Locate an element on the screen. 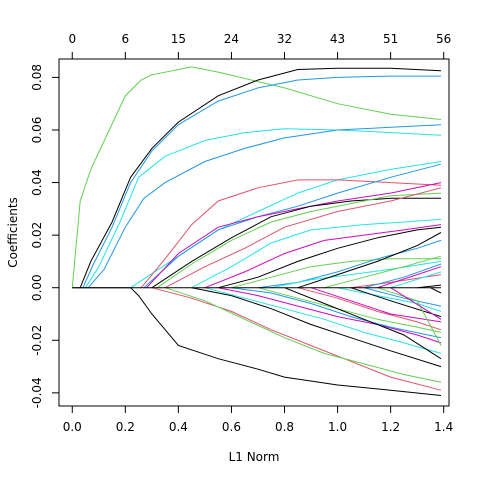  x-axis-title: L1 Norm is located at coordinates (254, 457).